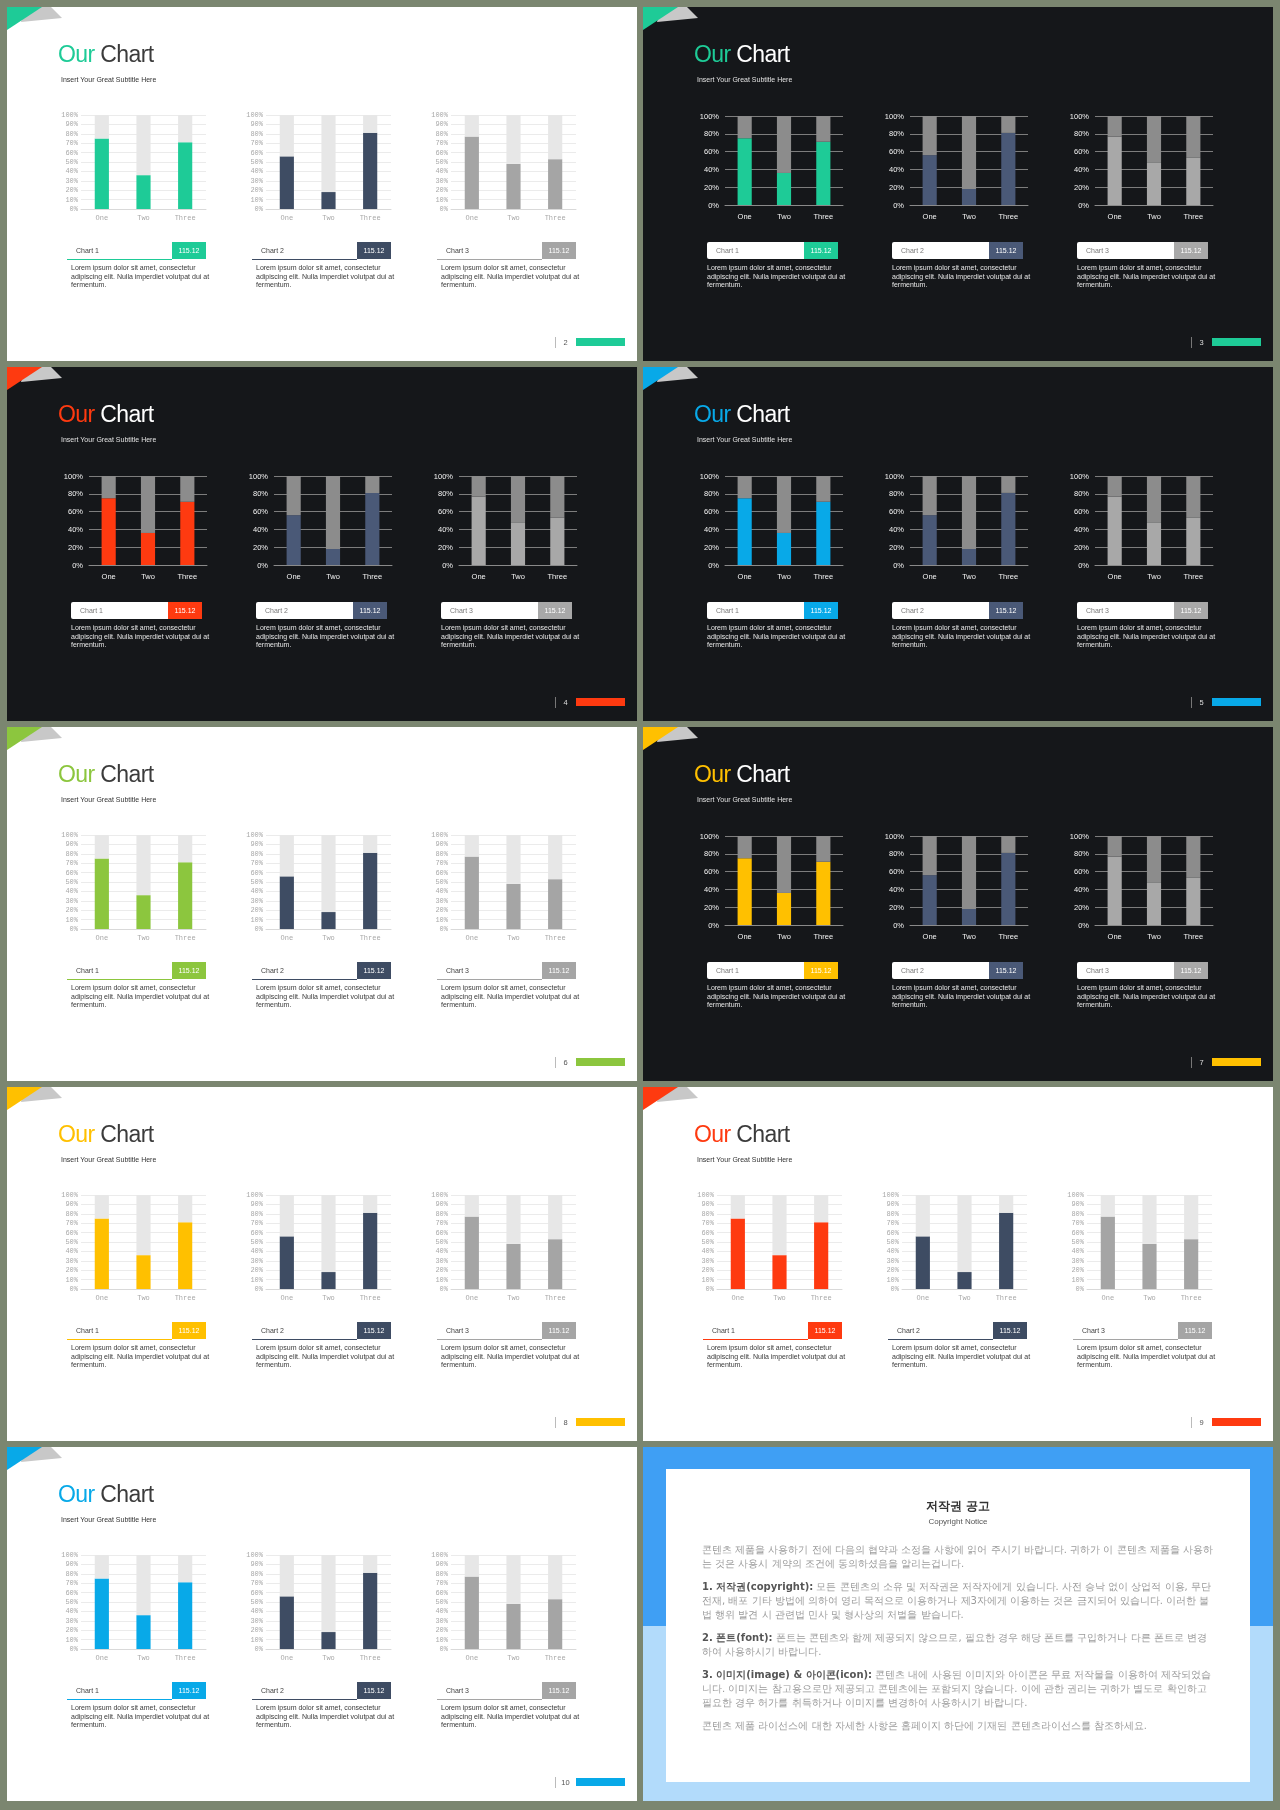 The height and width of the screenshot is (1810, 1280). I want to click on text: 1. 저작권(copyright): 모든 콘텐츠의 소유 및 저작권은 저작자에게 있습니다. 사전 승낙 없이 상업적 이용, 무단전재, 배포 기타 방법에 의하여 영리 목적으로 이용하거나 제3자에게 이용하는 것은 금지되어 있습니다. 이러한 불법 행위 발견 시 관련법 민사 및 형사상의 처벌을 받습니다., so click(957, 1601).